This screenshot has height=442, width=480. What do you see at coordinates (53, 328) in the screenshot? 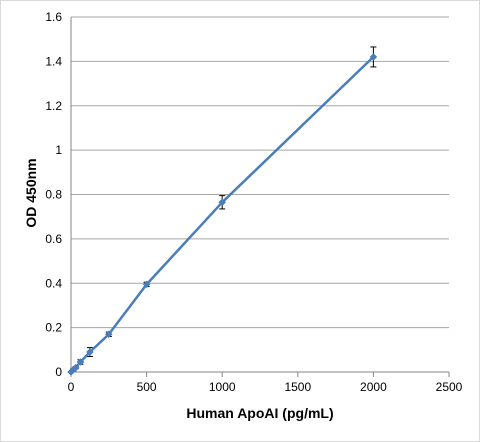
I see `y-tick-label: 0.2` at bounding box center [53, 328].